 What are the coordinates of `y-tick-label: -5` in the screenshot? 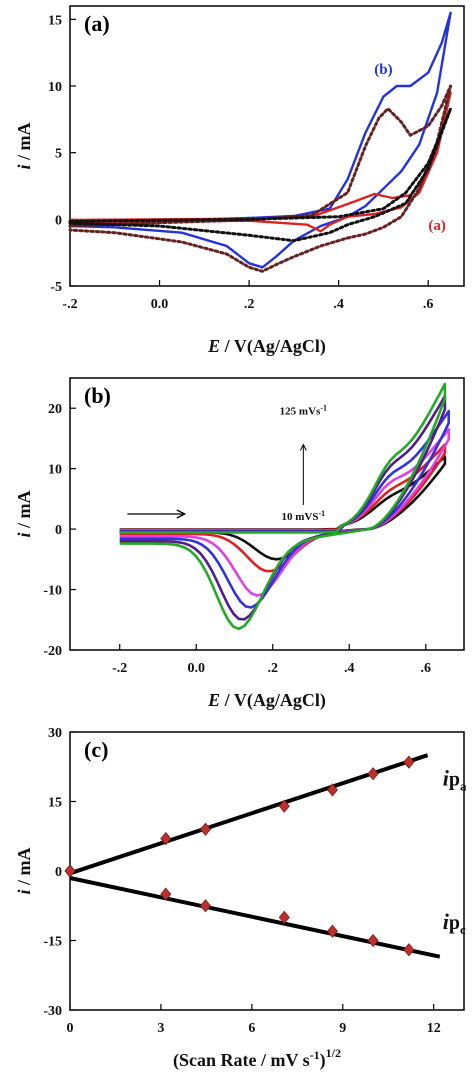 It's located at (56, 287).